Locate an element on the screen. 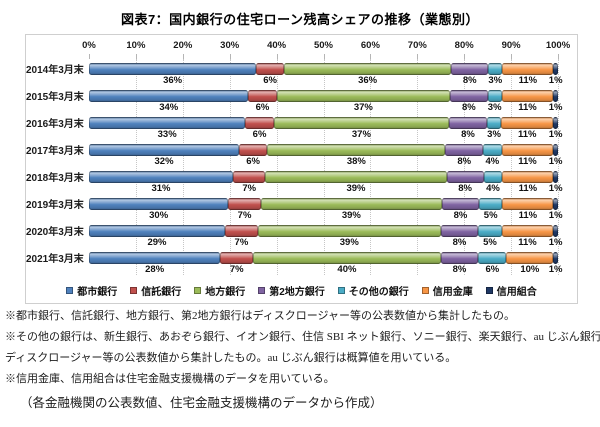  bar-row: 2015年3月末 34% 6% 37% 8% 3% 11% 1% is located at coordinates (301, 99).